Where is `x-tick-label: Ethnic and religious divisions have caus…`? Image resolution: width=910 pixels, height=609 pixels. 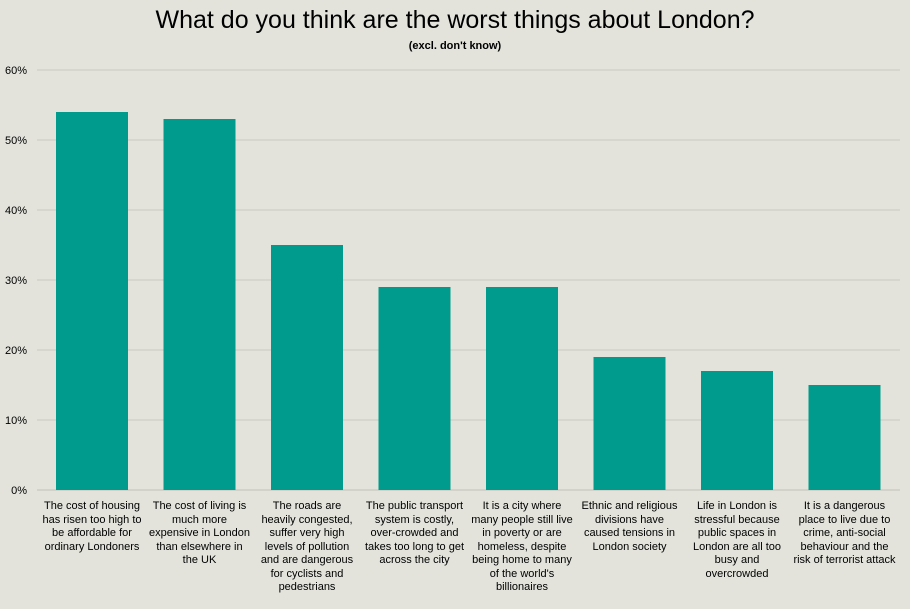 x-tick-label: Ethnic and religious divisions have caus… is located at coordinates (629, 526).